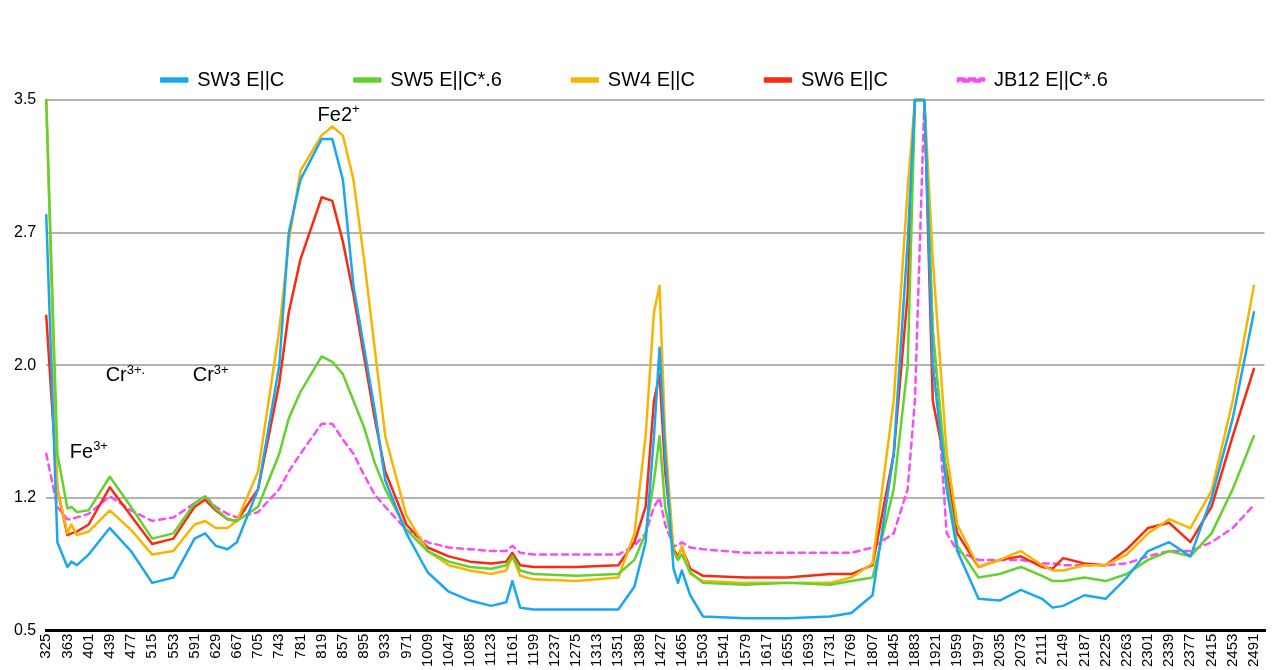  What do you see at coordinates (850, 650) in the screenshot?
I see `x-tick-label: 1769` at bounding box center [850, 650].